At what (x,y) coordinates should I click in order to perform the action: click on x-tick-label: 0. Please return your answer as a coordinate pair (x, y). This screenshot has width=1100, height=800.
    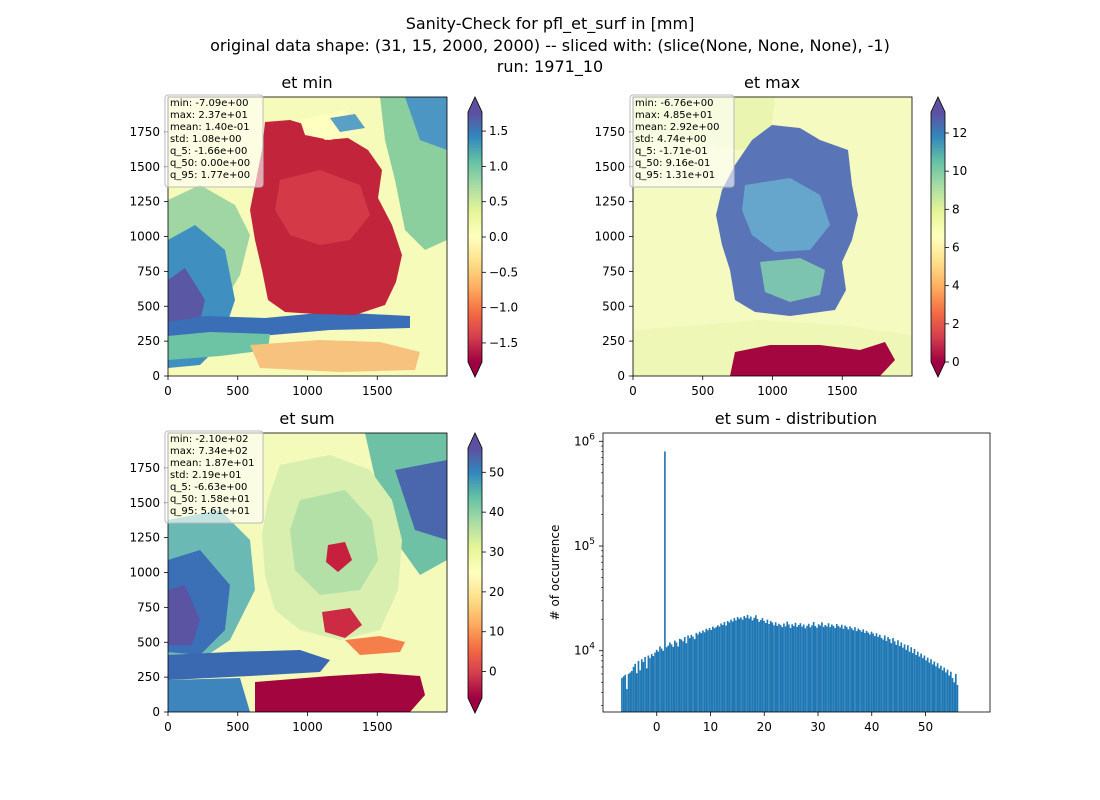
    Looking at the image, I should click on (168, 391).